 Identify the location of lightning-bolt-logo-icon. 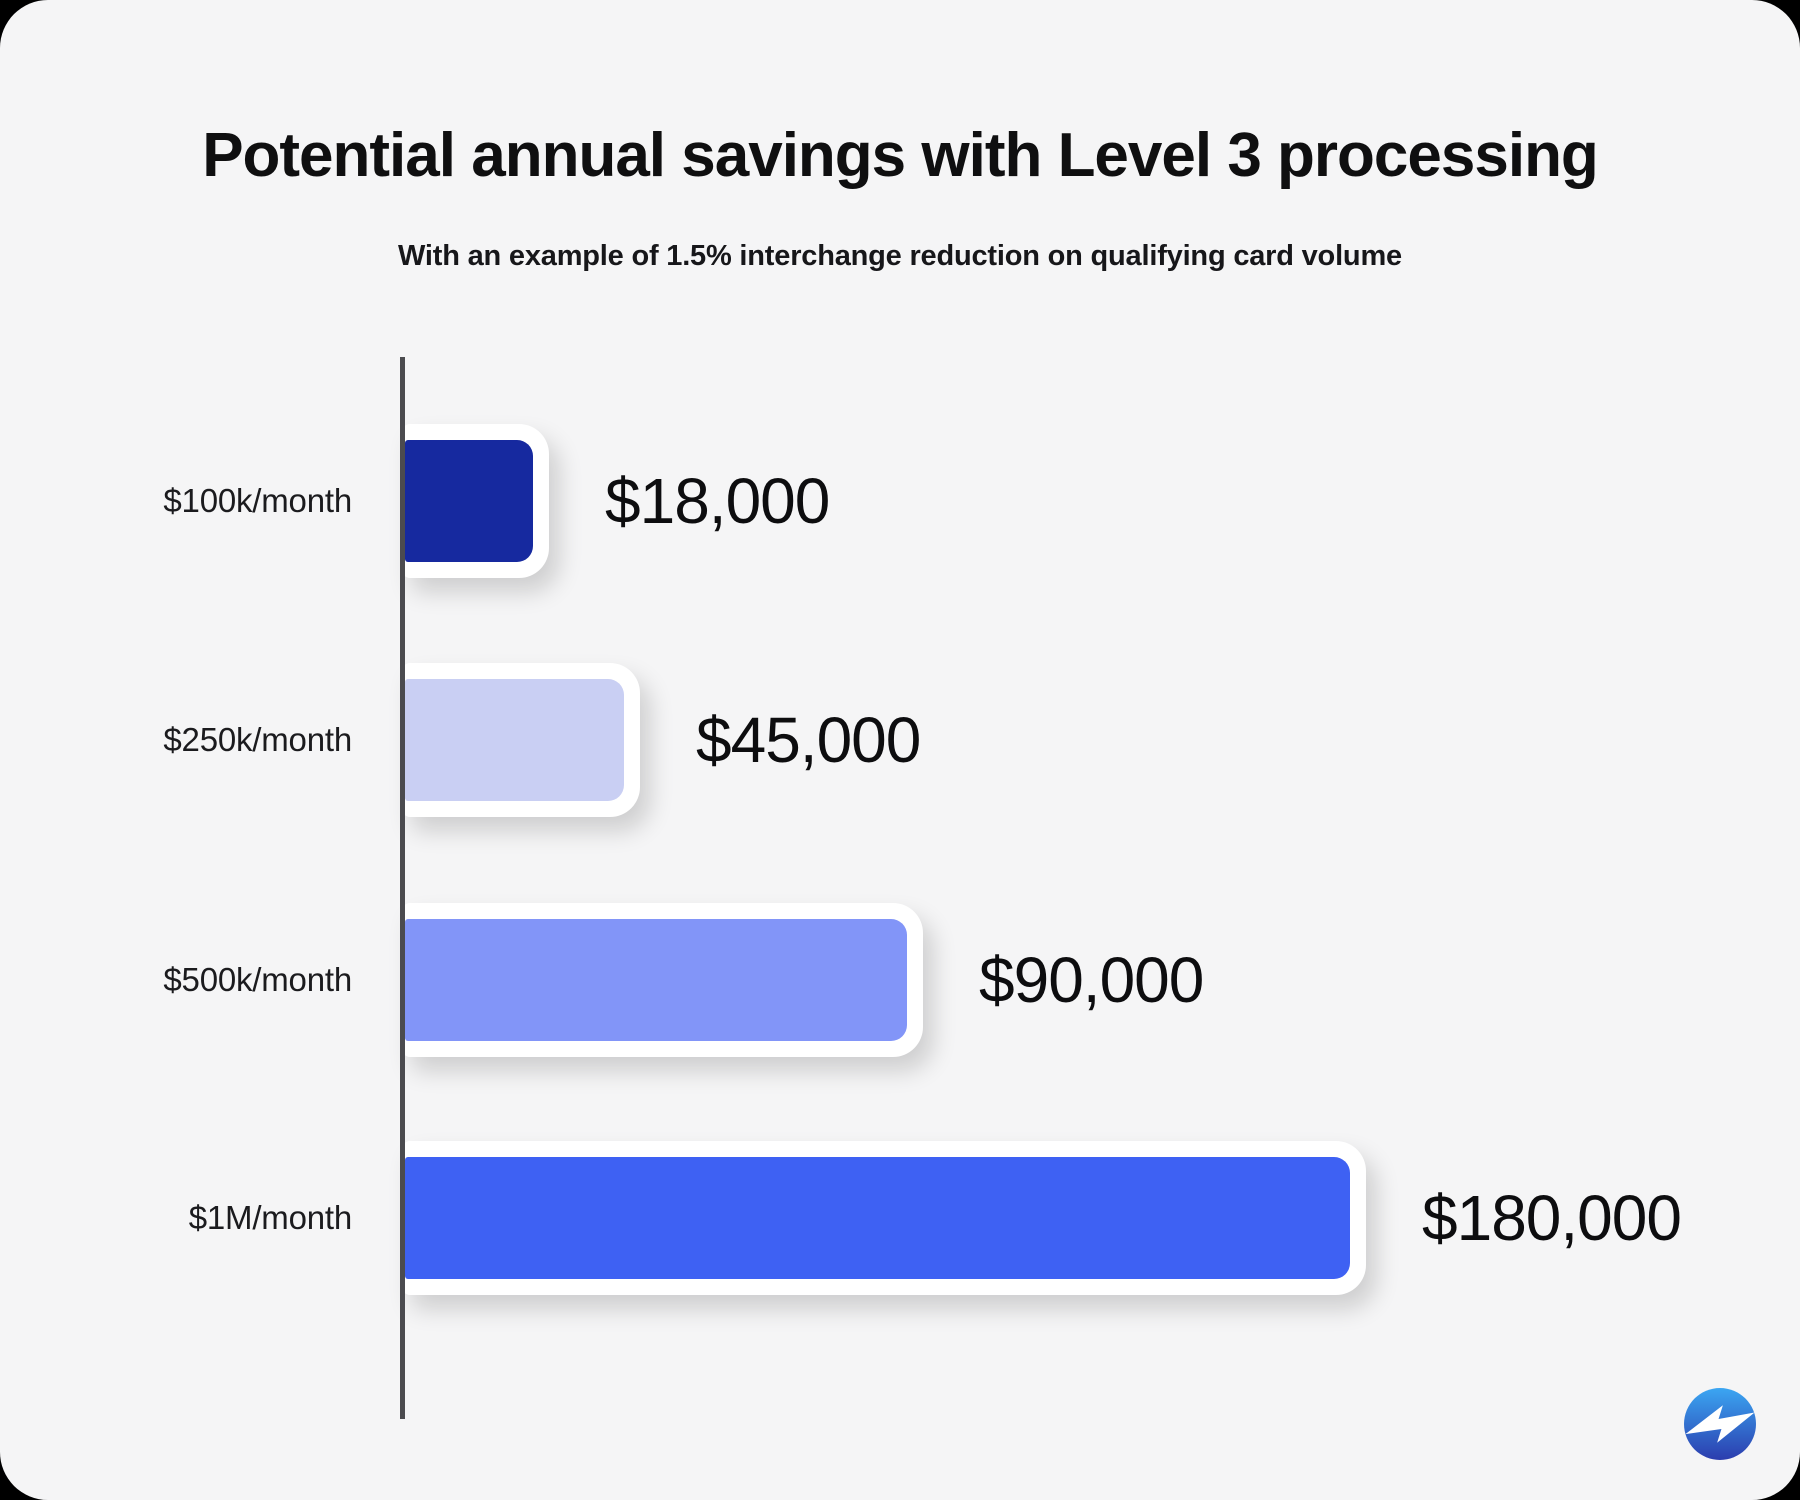
(1720, 1424).